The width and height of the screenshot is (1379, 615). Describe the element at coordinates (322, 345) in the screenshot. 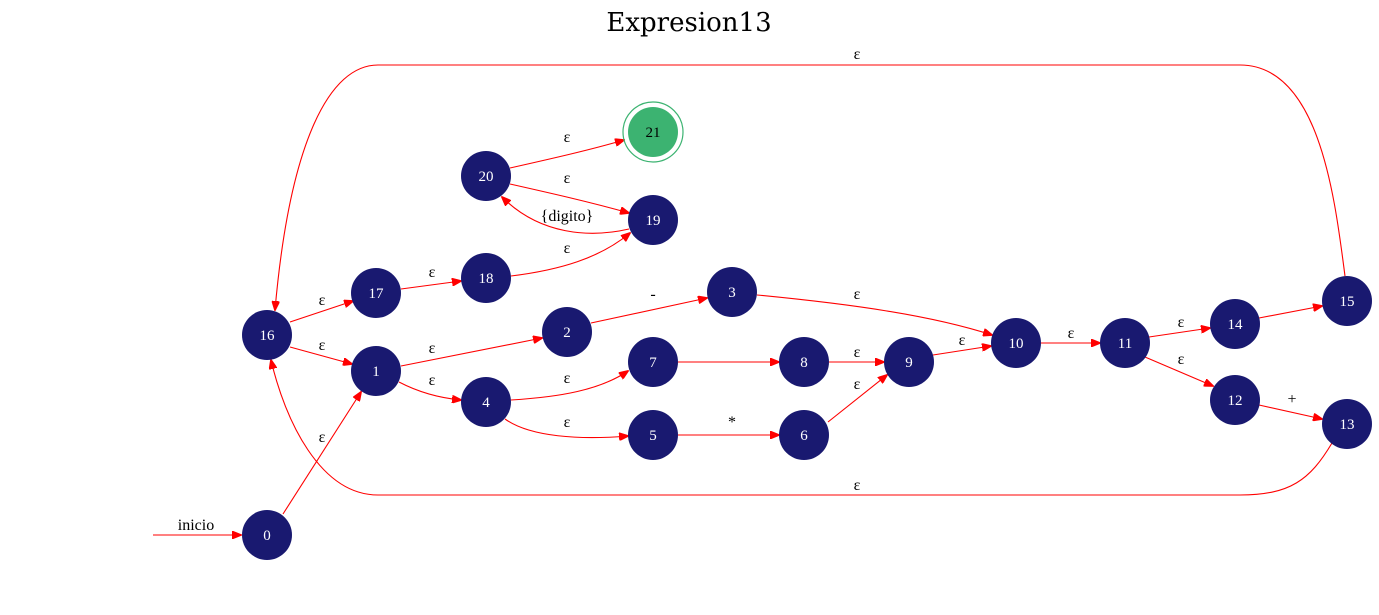

I see `edge-label-16-1: ε` at that location.